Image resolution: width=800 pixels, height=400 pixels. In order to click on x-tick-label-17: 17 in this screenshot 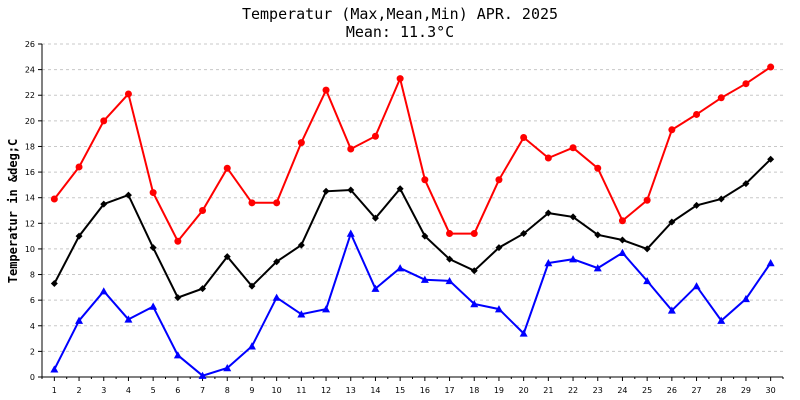, I will do `click(449, 390)`.